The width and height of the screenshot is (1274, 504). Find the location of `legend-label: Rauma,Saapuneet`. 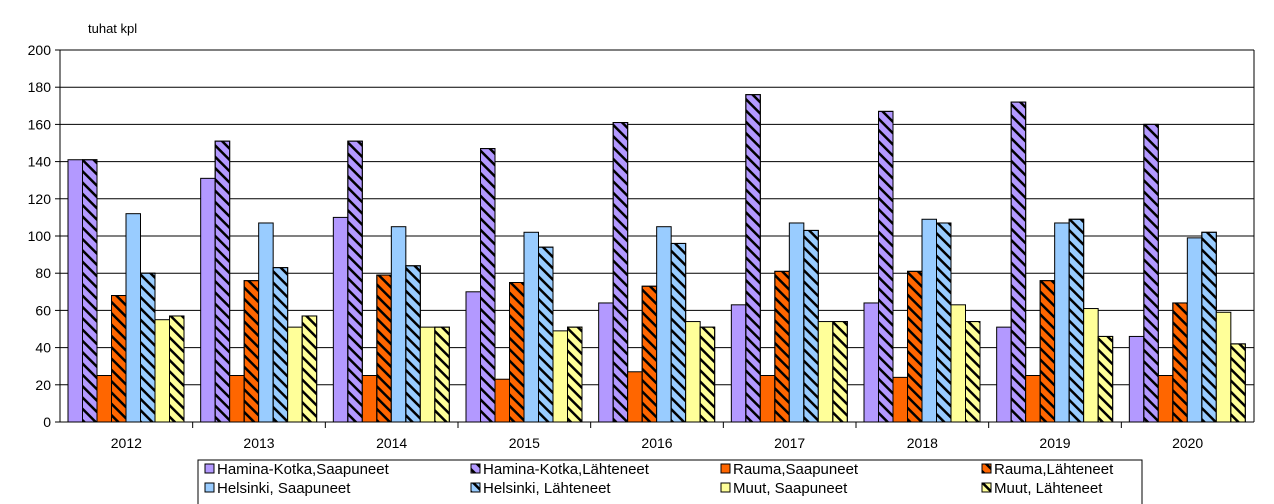

legend-label: Rauma,Saapuneet is located at coordinates (796, 469).